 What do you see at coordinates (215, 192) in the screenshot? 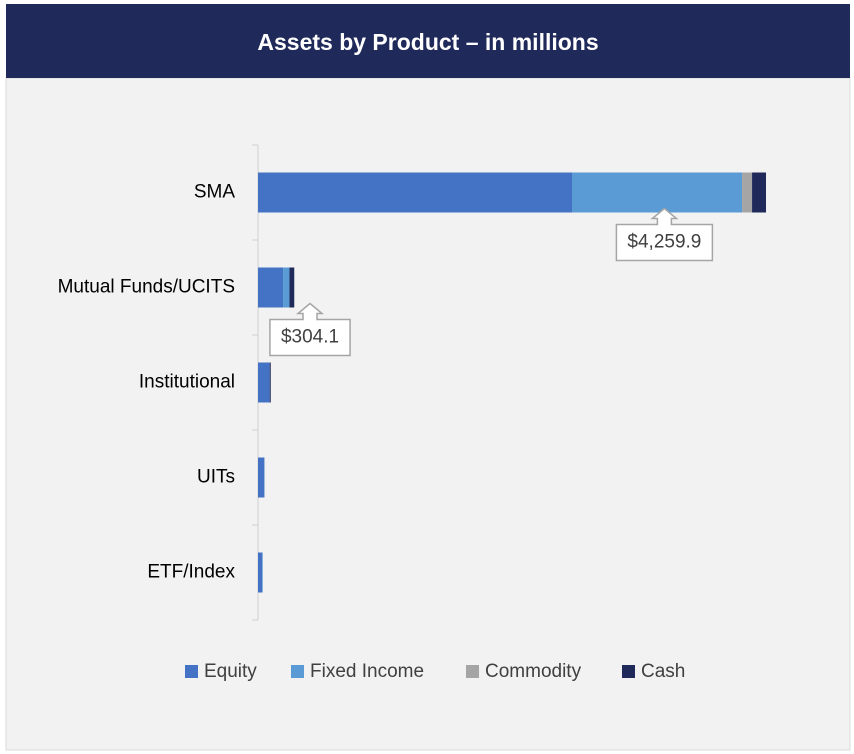
I see `category-label: SMA` at bounding box center [215, 192].